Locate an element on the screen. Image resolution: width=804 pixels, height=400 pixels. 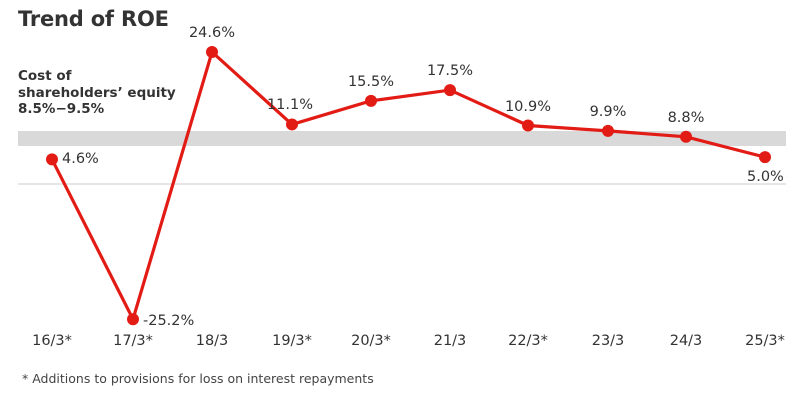
x-axis-tick-label: 16/3* is located at coordinates (52, 341).